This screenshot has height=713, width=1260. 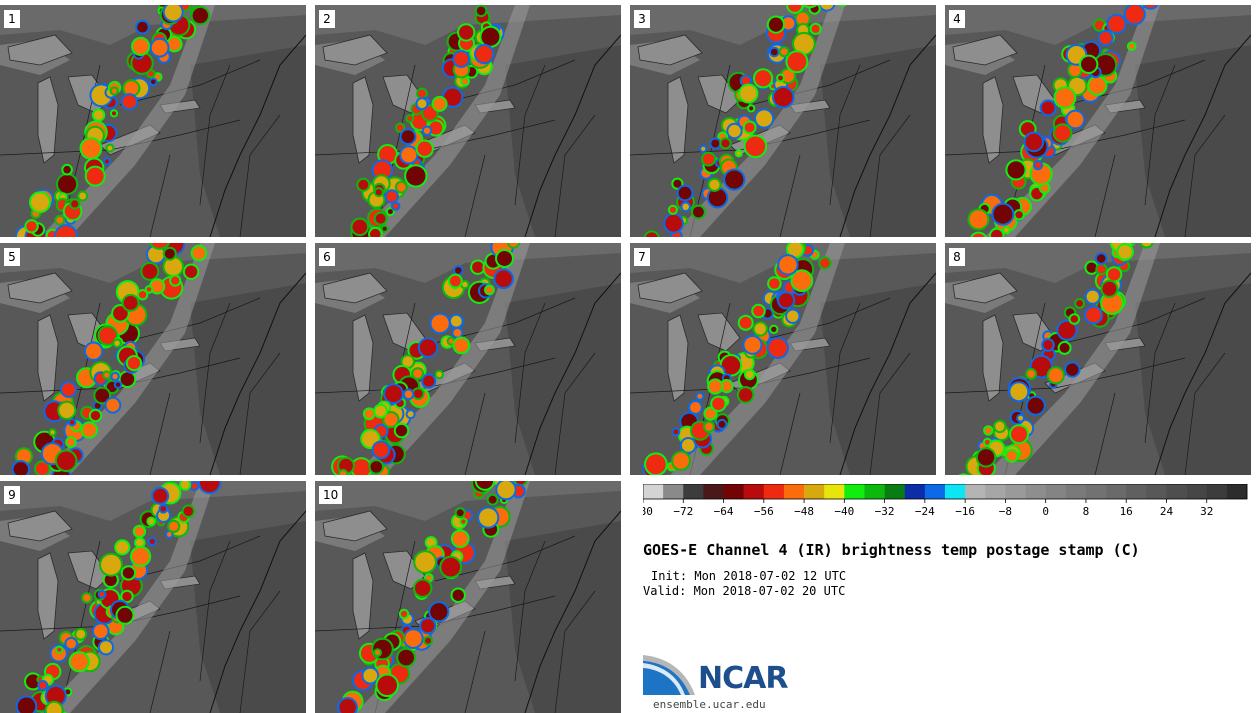 What do you see at coordinates (327, 19) in the screenshot?
I see `stamp-label: 2` at bounding box center [327, 19].